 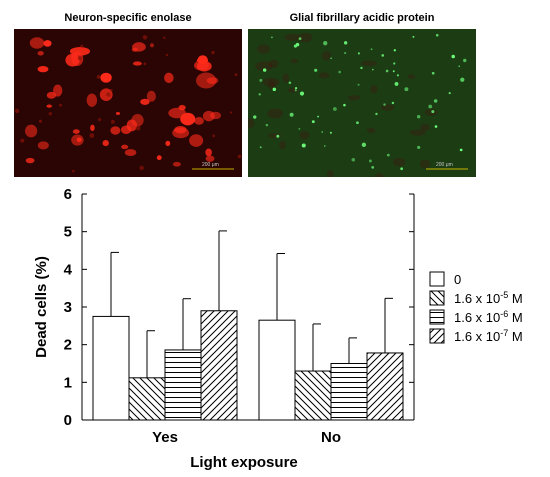 What do you see at coordinates (41, 307) in the screenshot?
I see `y-axis-title: Dead cells (%)` at bounding box center [41, 307].